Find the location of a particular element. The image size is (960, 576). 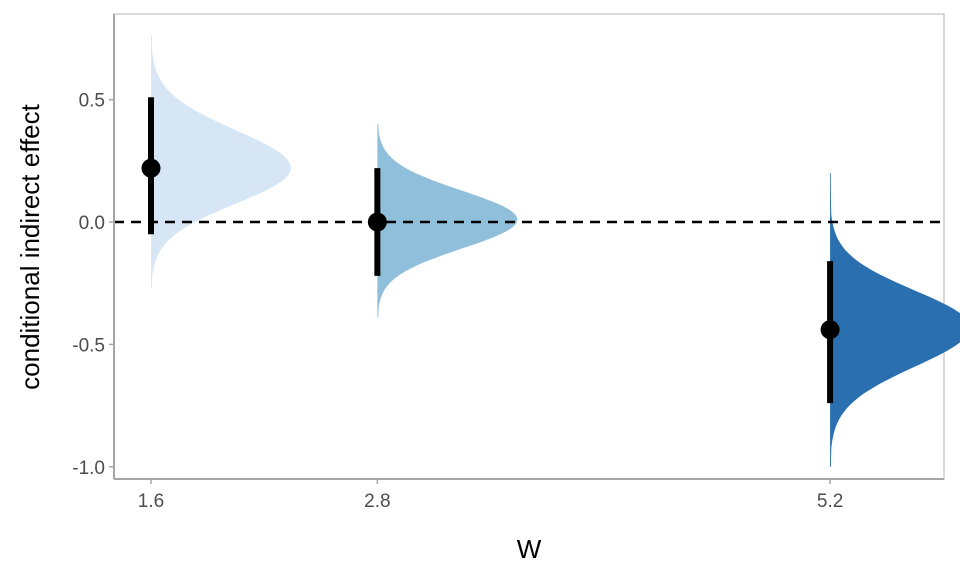

y-axis-ticks: -1.0 -0.5 0.0 0.5 is located at coordinates (93, 285).